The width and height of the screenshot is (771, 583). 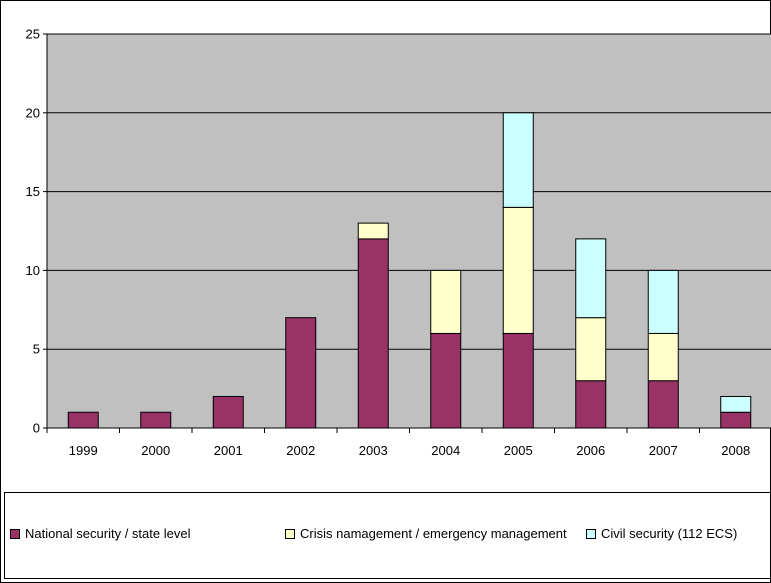 I want to click on x-tick-label-2002: 2002, so click(x=300, y=450).